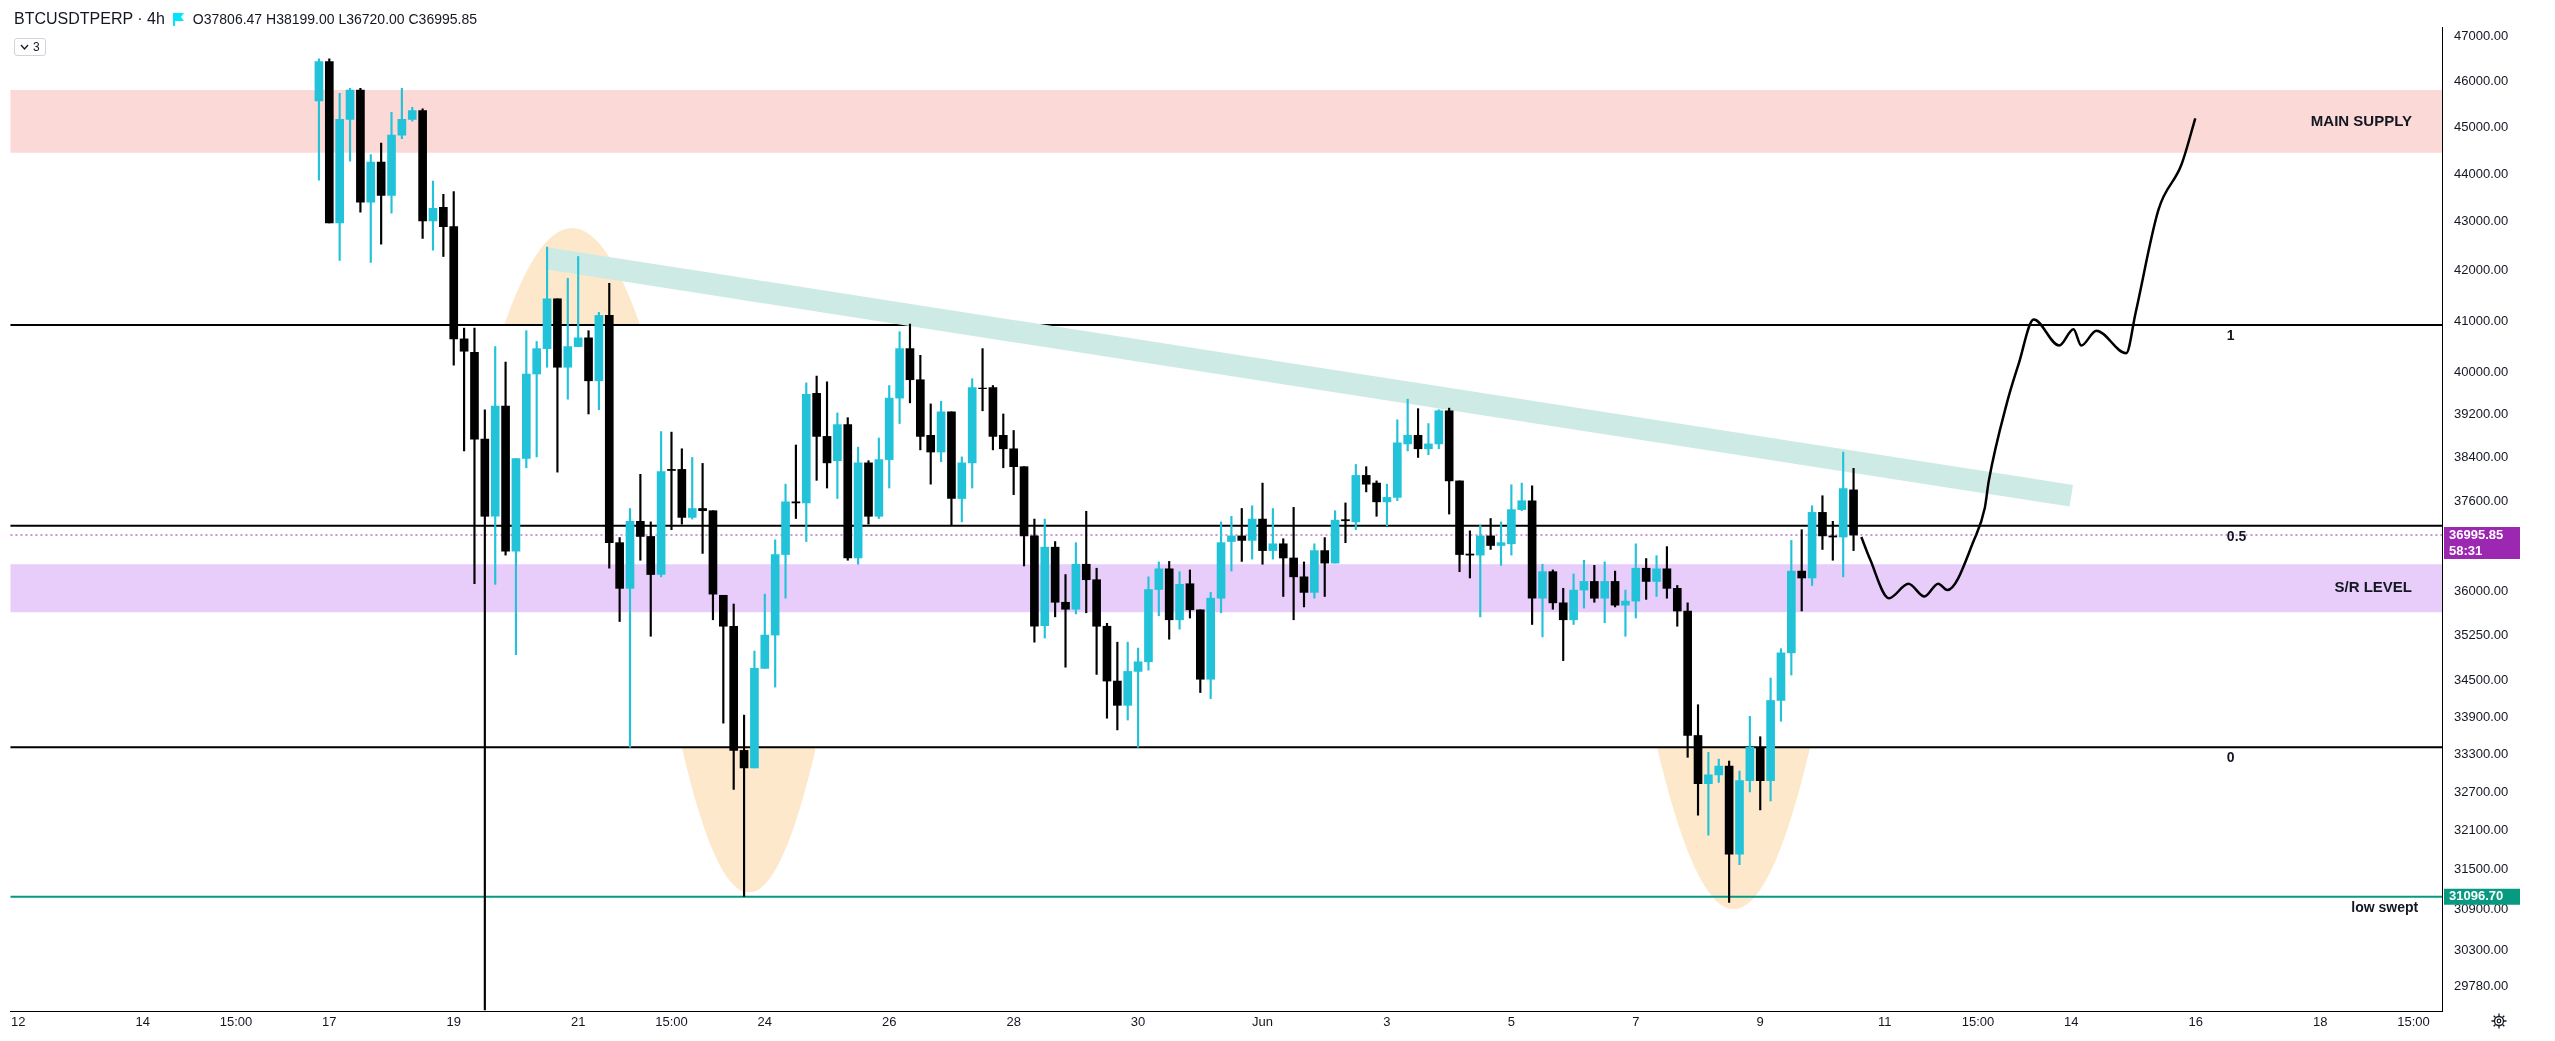 The image size is (2555, 1041). I want to click on x-tick-label: 19, so click(453, 1021).